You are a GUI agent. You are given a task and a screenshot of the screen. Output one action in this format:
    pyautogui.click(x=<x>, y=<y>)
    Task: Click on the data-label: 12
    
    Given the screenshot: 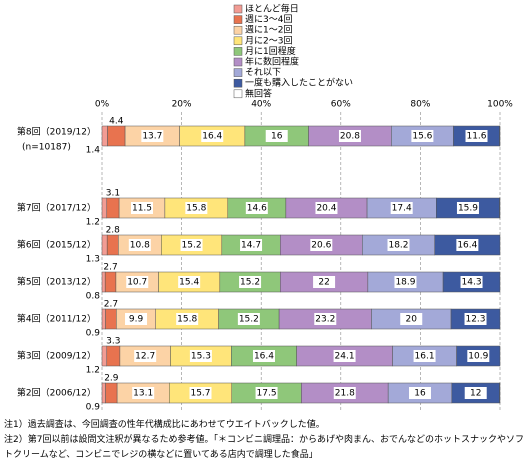 What is the action you would take?
    pyautogui.click(x=475, y=394)
    